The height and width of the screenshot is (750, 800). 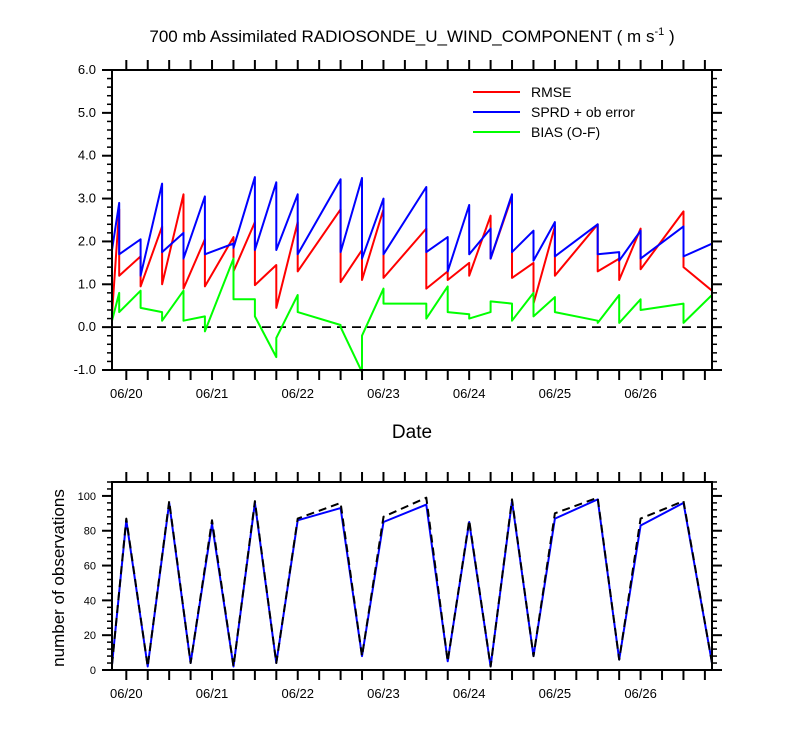 I want to click on legend-label: SPRD + ob error, so click(x=583, y=112).